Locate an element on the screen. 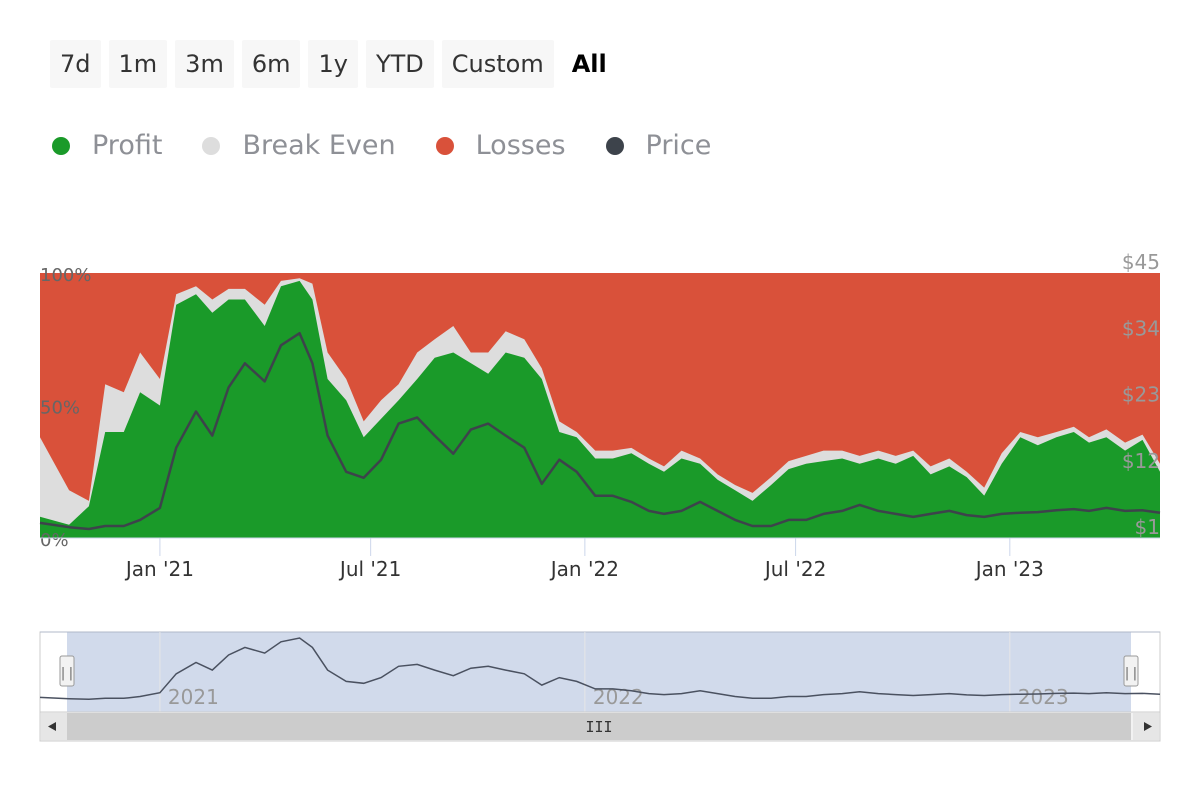 The image size is (1200, 800). range-button-1y: 1y is located at coordinates (333, 64).